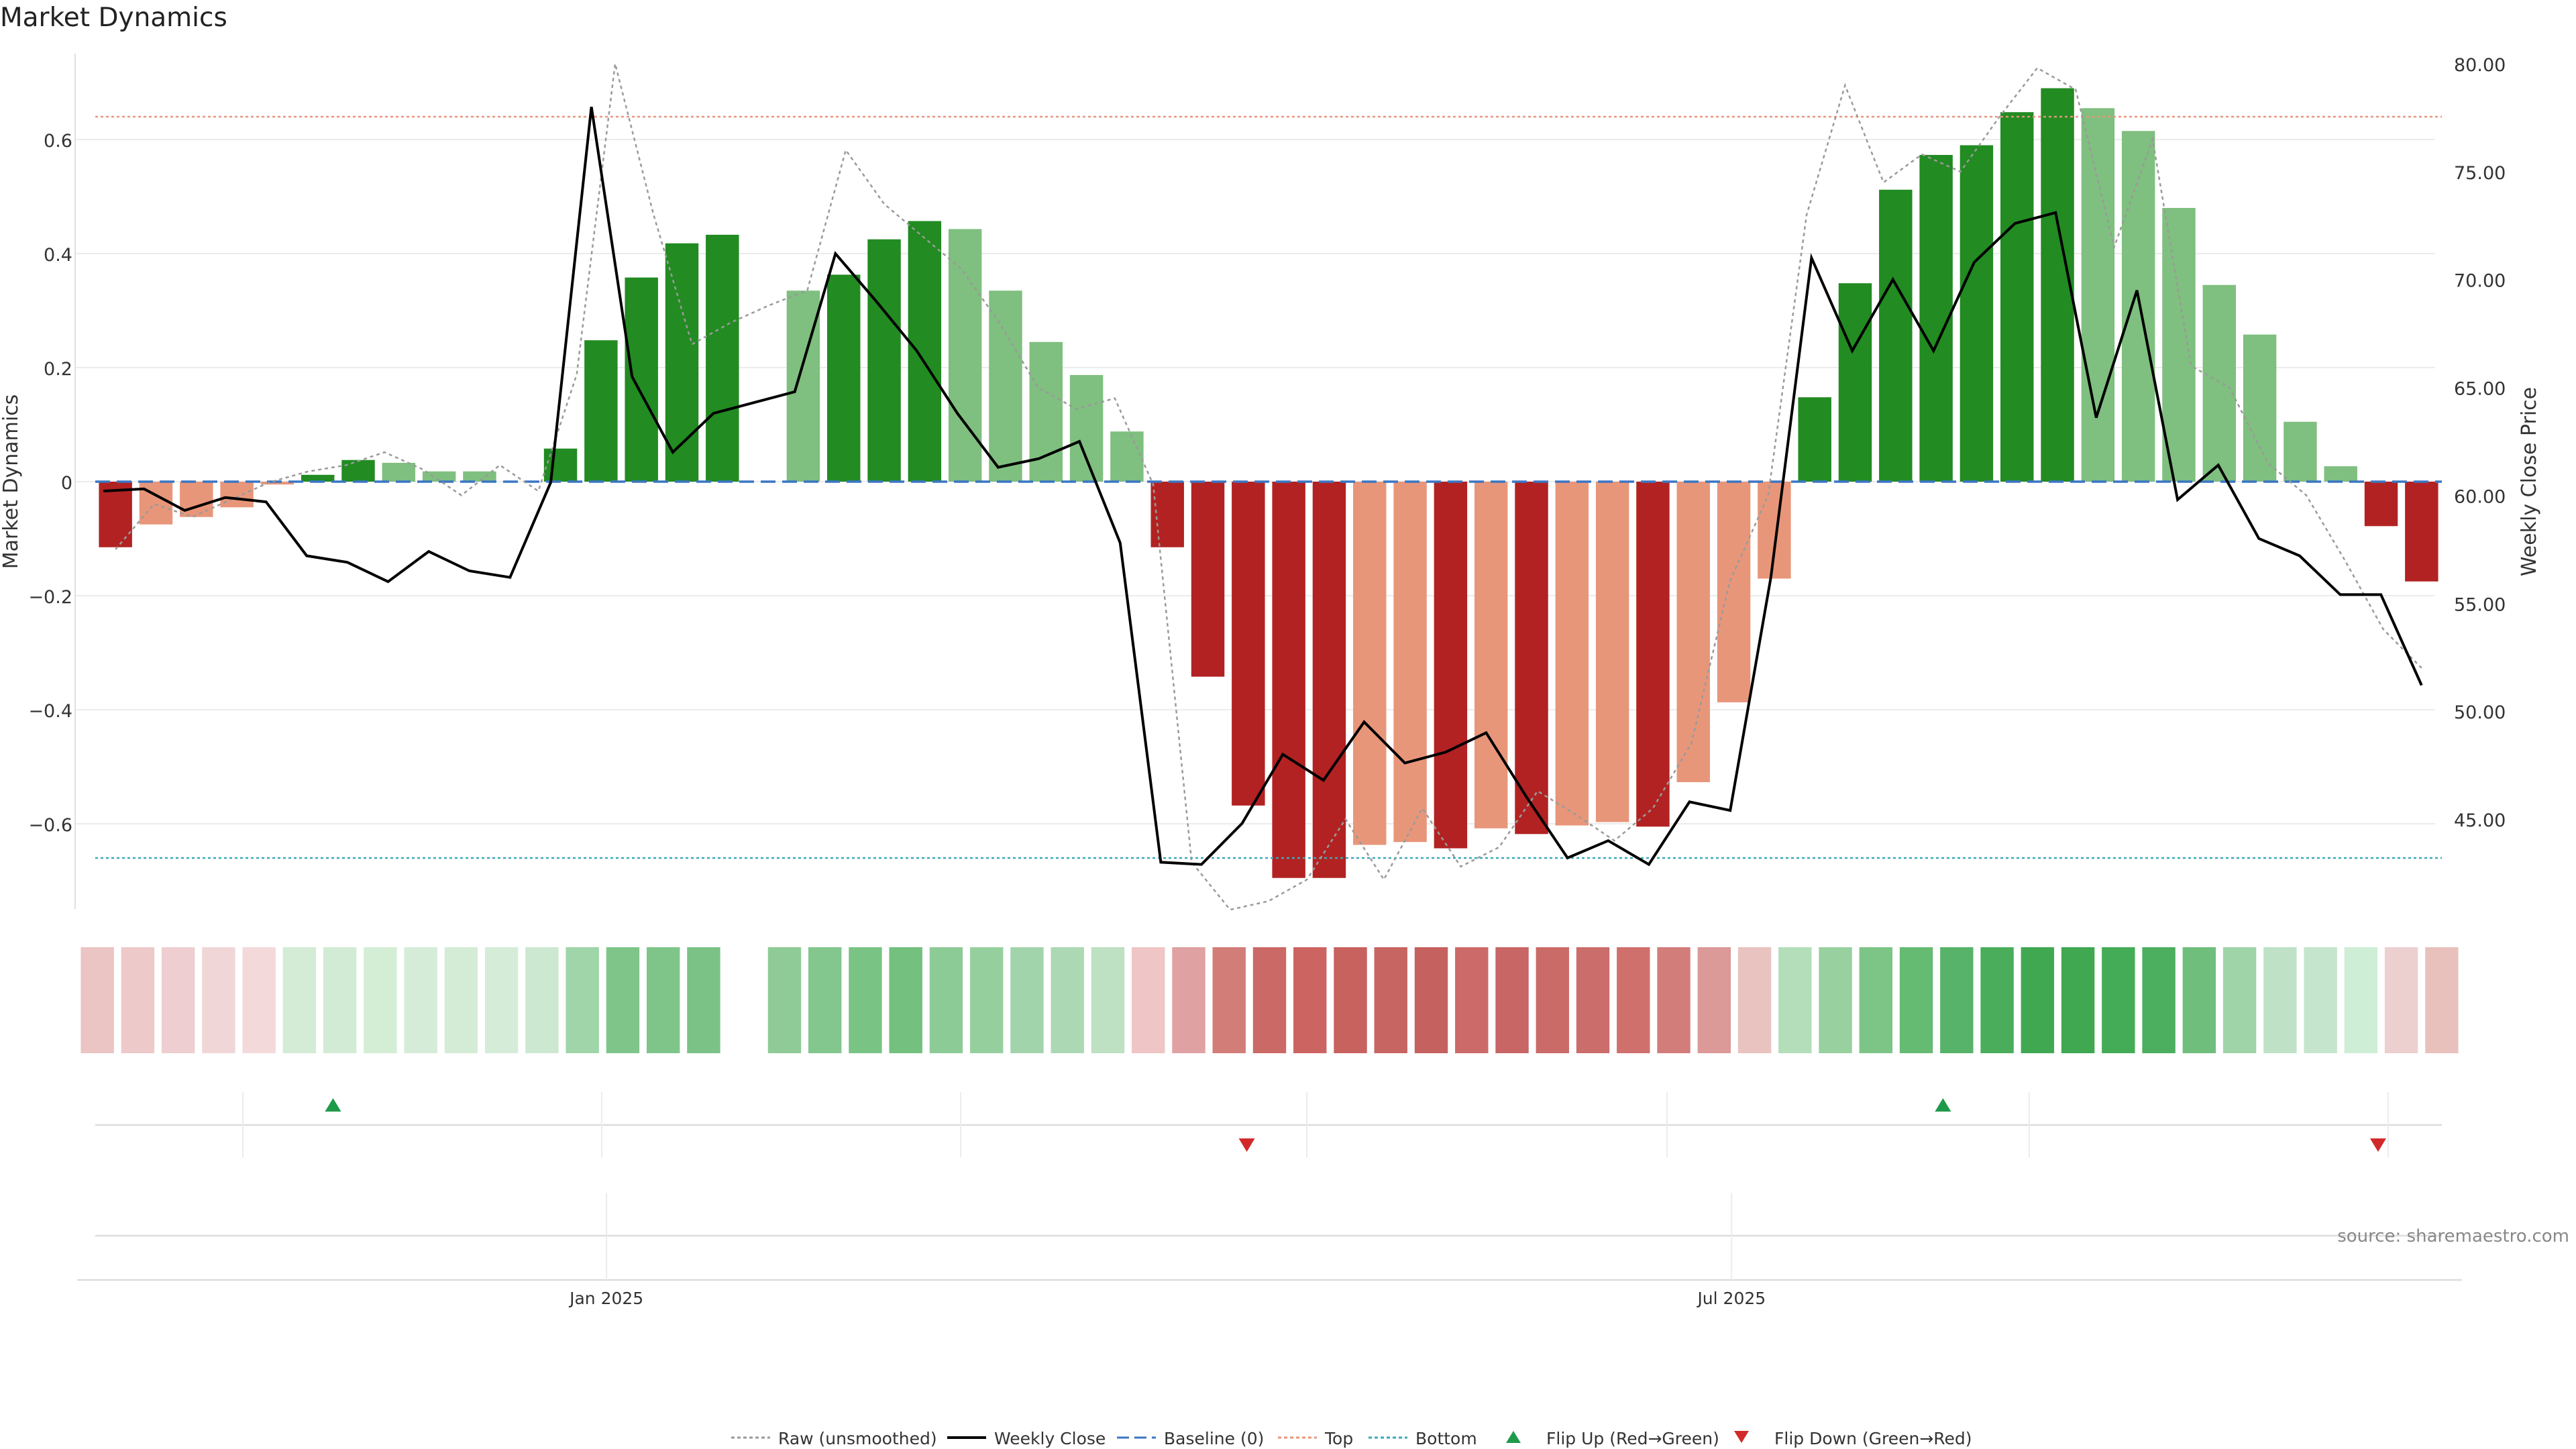  I want to click on y-tick-label: 0.4, so click(58, 255).